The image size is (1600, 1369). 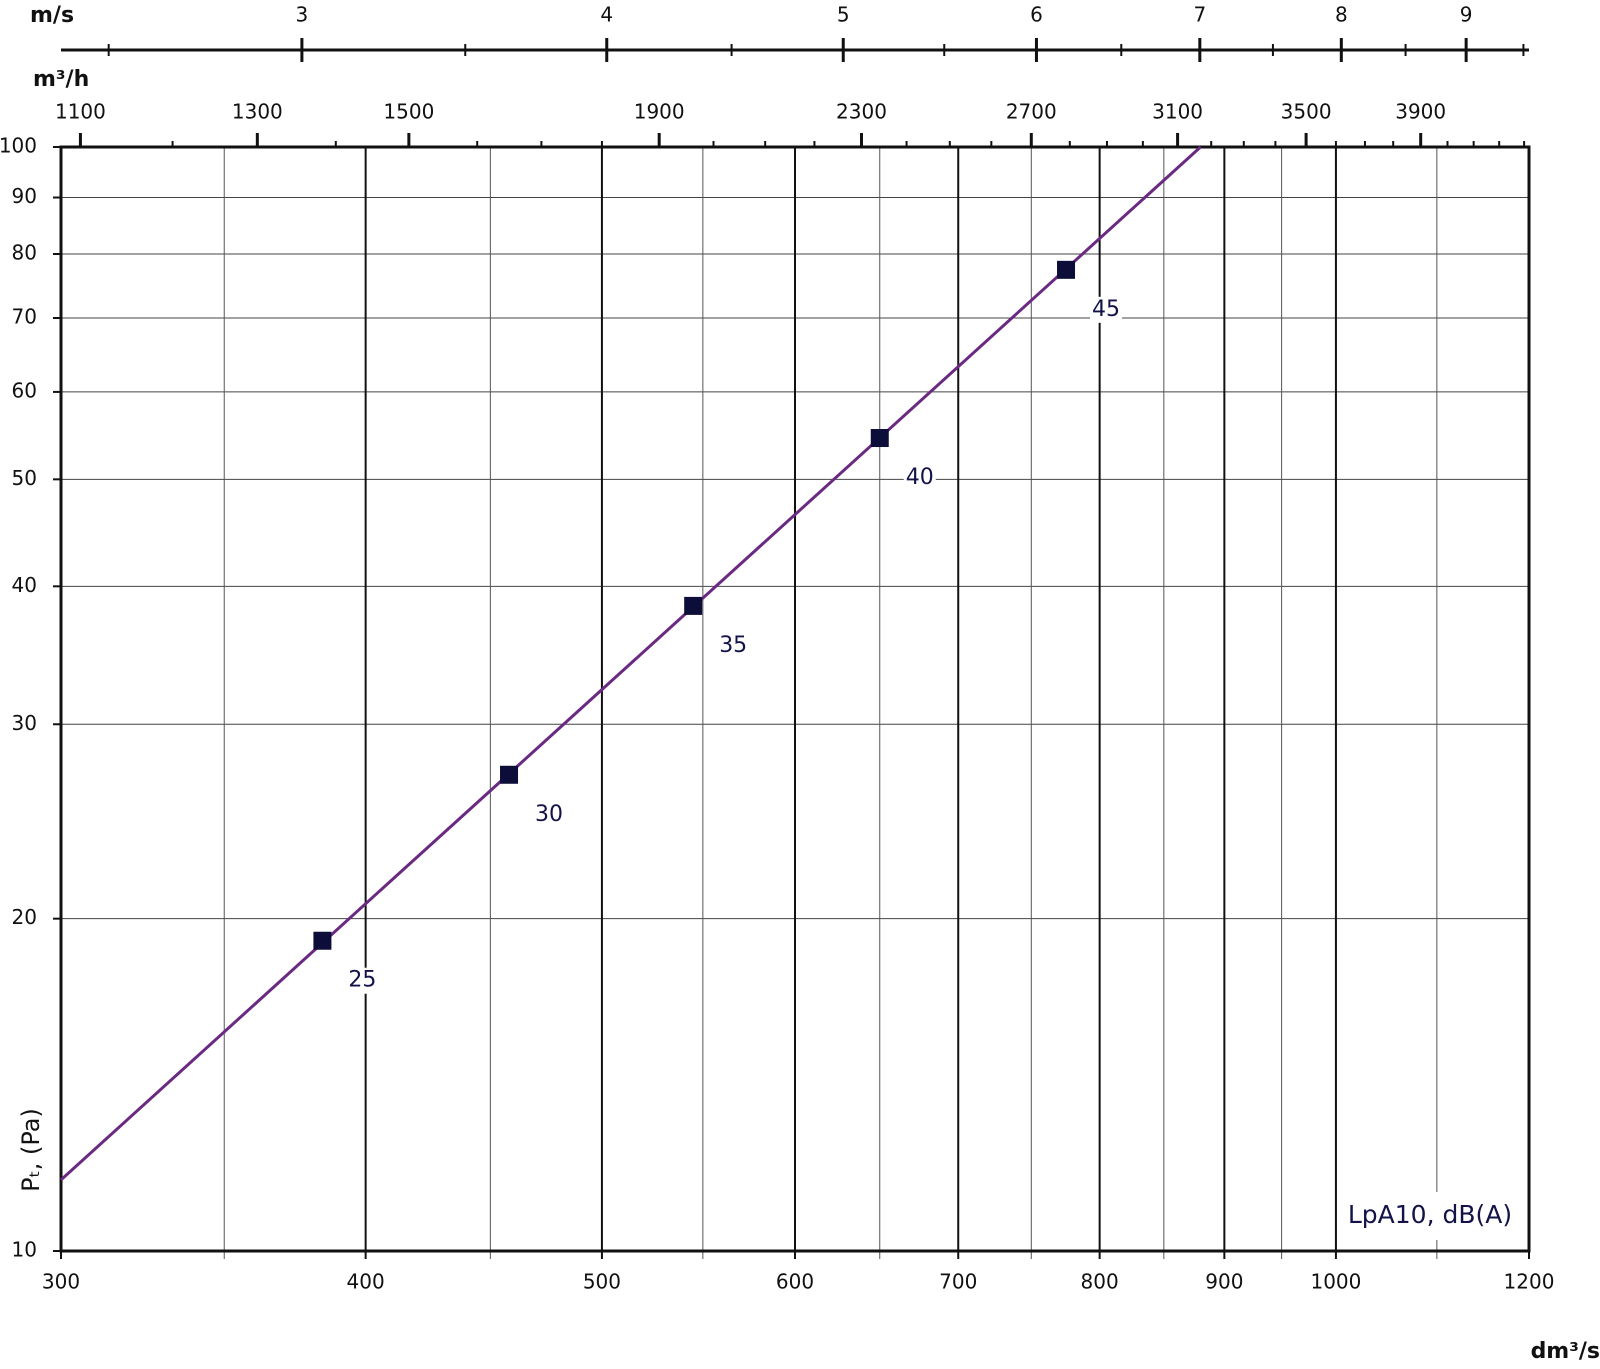 I want to click on top-axis-label: m/s, so click(x=52, y=15).